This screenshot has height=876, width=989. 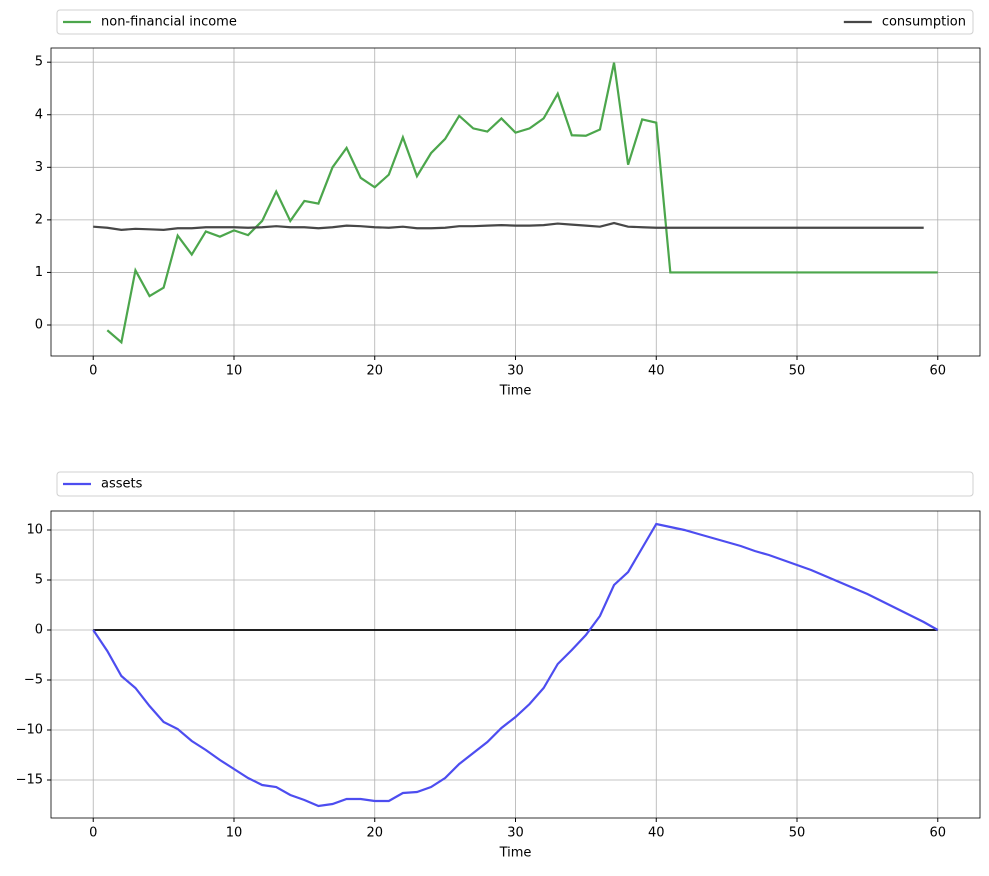 What do you see at coordinates (39, 167) in the screenshot?
I see `y-tick-label: 3` at bounding box center [39, 167].